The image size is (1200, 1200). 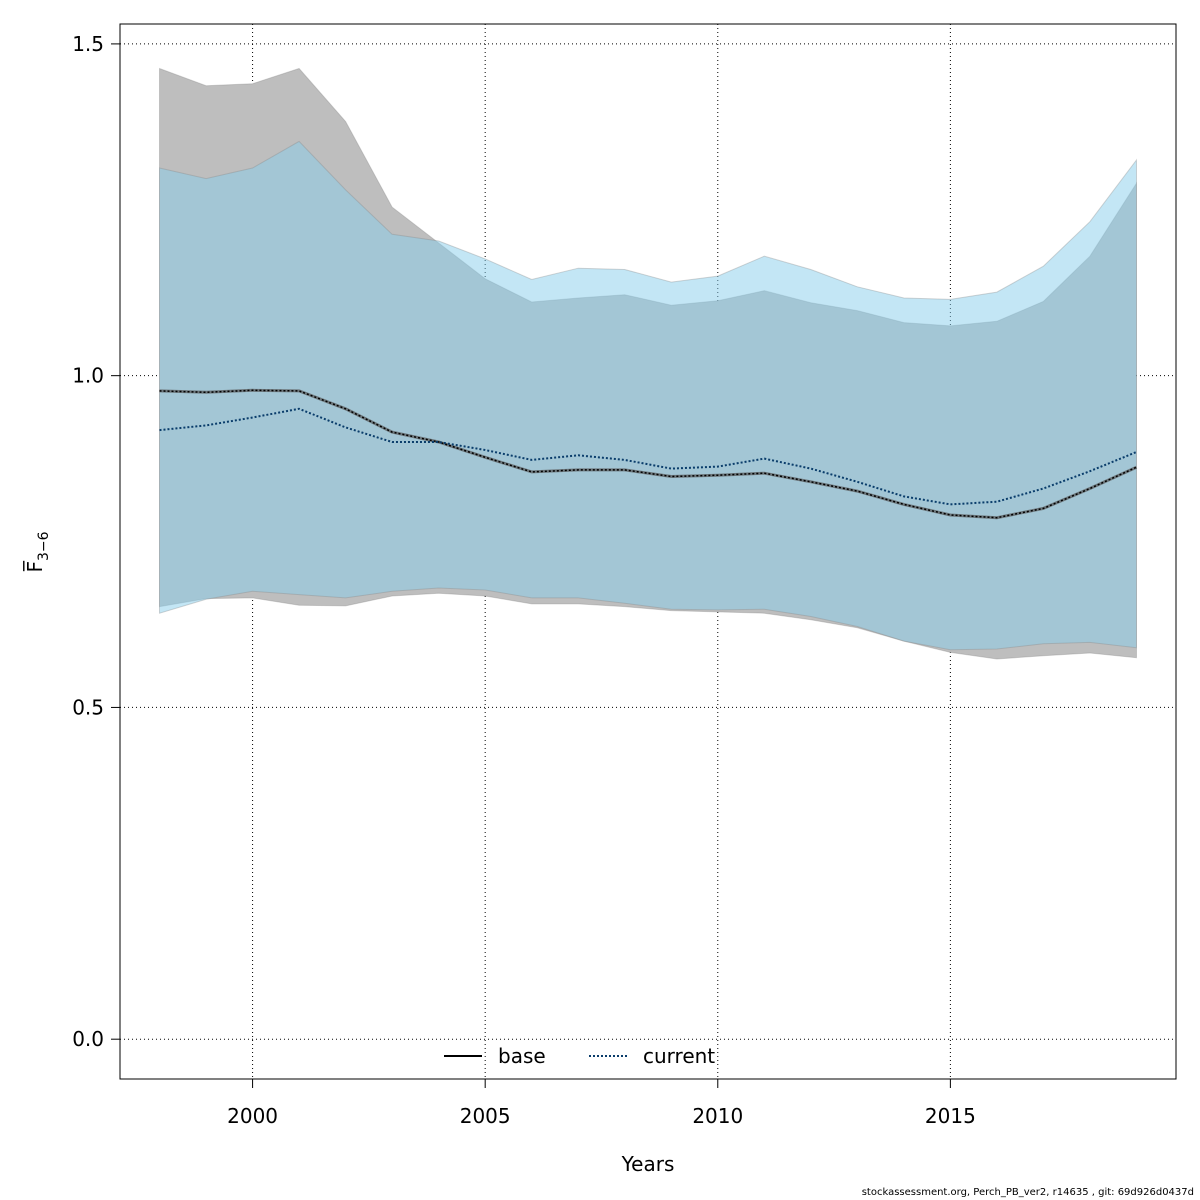 I want to click on y-tick-label-3: 1.5, so click(x=88, y=44).